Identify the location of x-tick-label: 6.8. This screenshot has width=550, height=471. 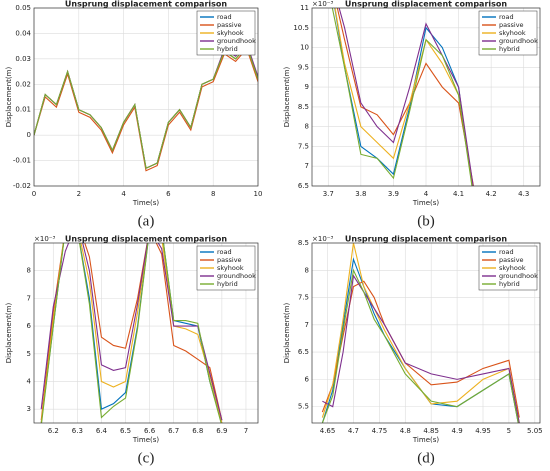
(197, 431).